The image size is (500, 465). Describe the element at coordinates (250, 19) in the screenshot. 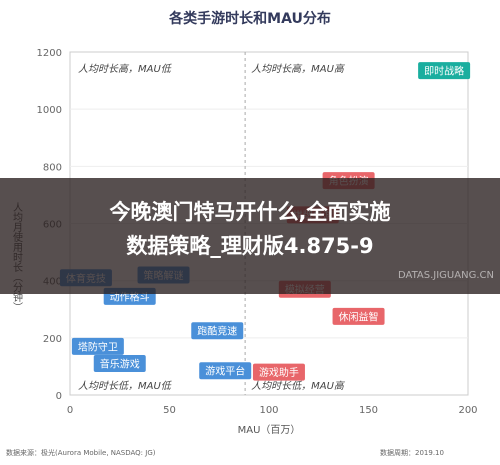

I see `chart-title: 各类手游时长和MAU分布` at that location.